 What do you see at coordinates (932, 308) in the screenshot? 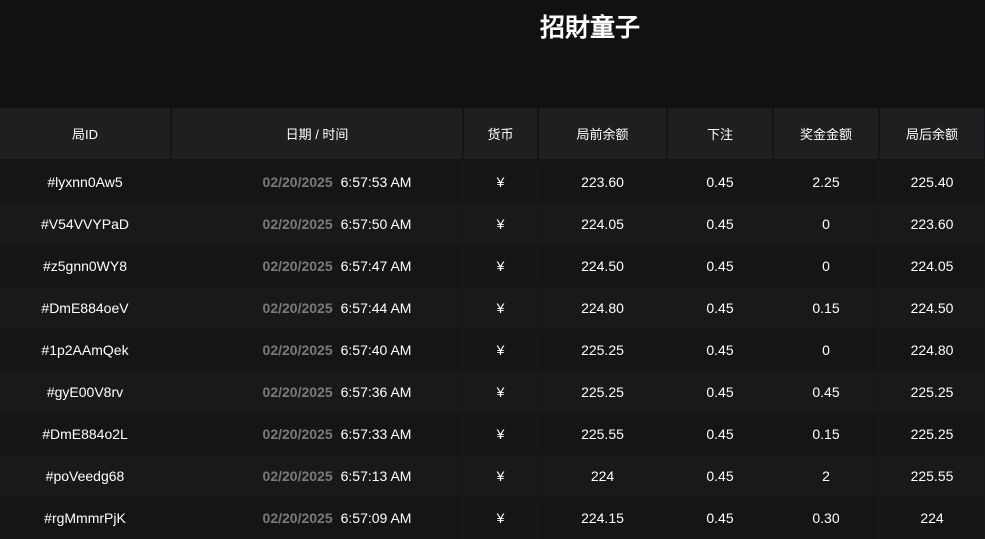
I see `balance-after: 224.50` at bounding box center [932, 308].